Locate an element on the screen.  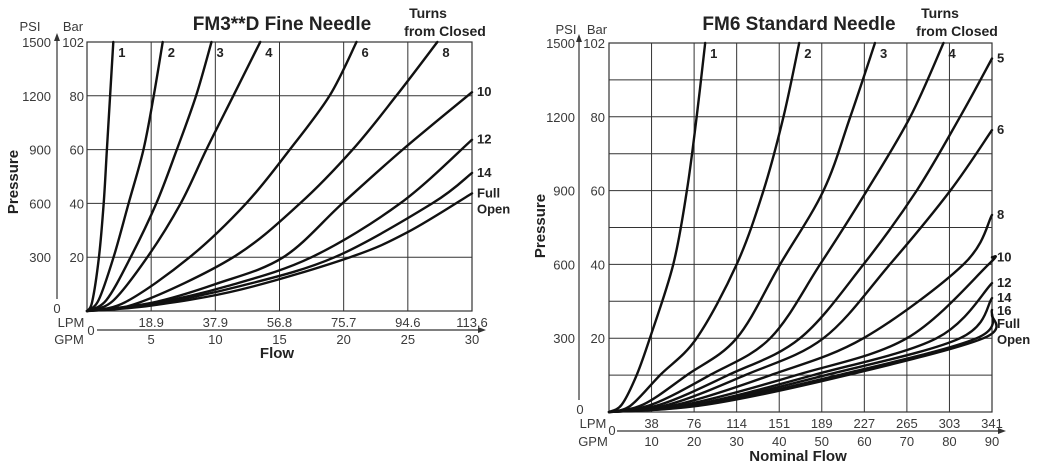
x-tick-lpm: 265 is located at coordinates (907, 423).